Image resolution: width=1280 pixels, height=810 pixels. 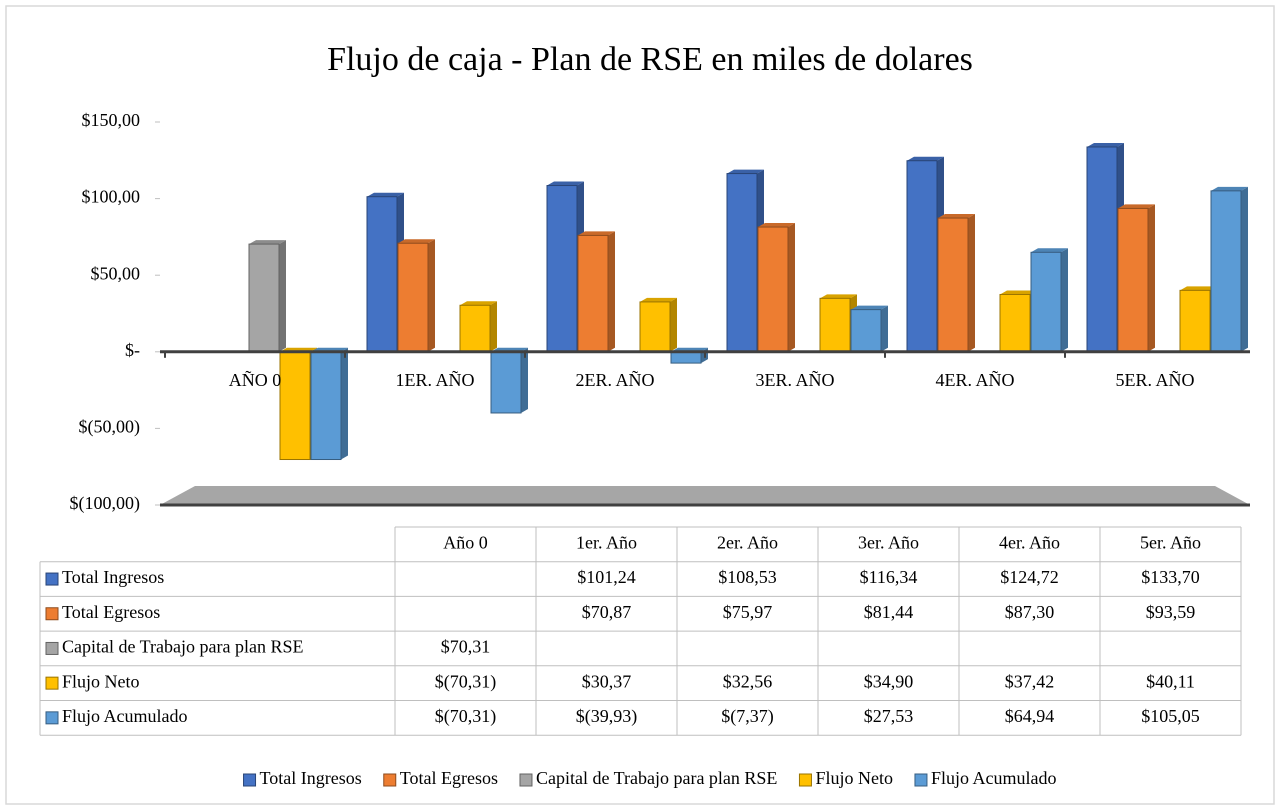 What do you see at coordinates (607, 612) in the screenshot?
I see `table-cell: $70,87` at bounding box center [607, 612].